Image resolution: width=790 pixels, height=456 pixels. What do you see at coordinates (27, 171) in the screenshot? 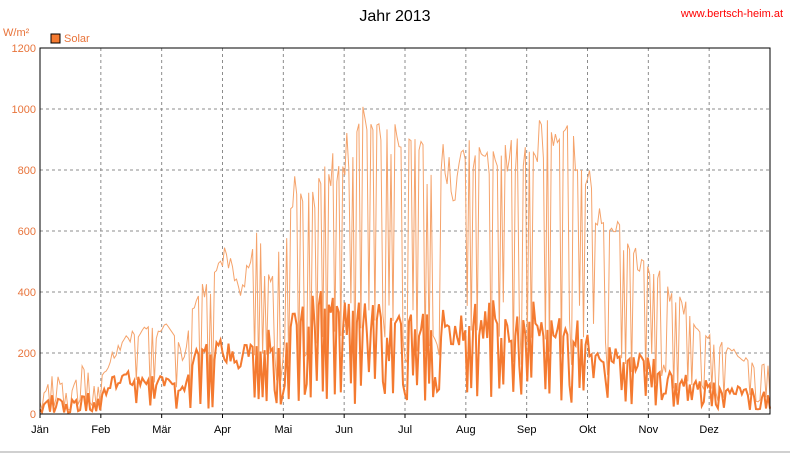
I see `y-tick-label: 800` at bounding box center [27, 171].